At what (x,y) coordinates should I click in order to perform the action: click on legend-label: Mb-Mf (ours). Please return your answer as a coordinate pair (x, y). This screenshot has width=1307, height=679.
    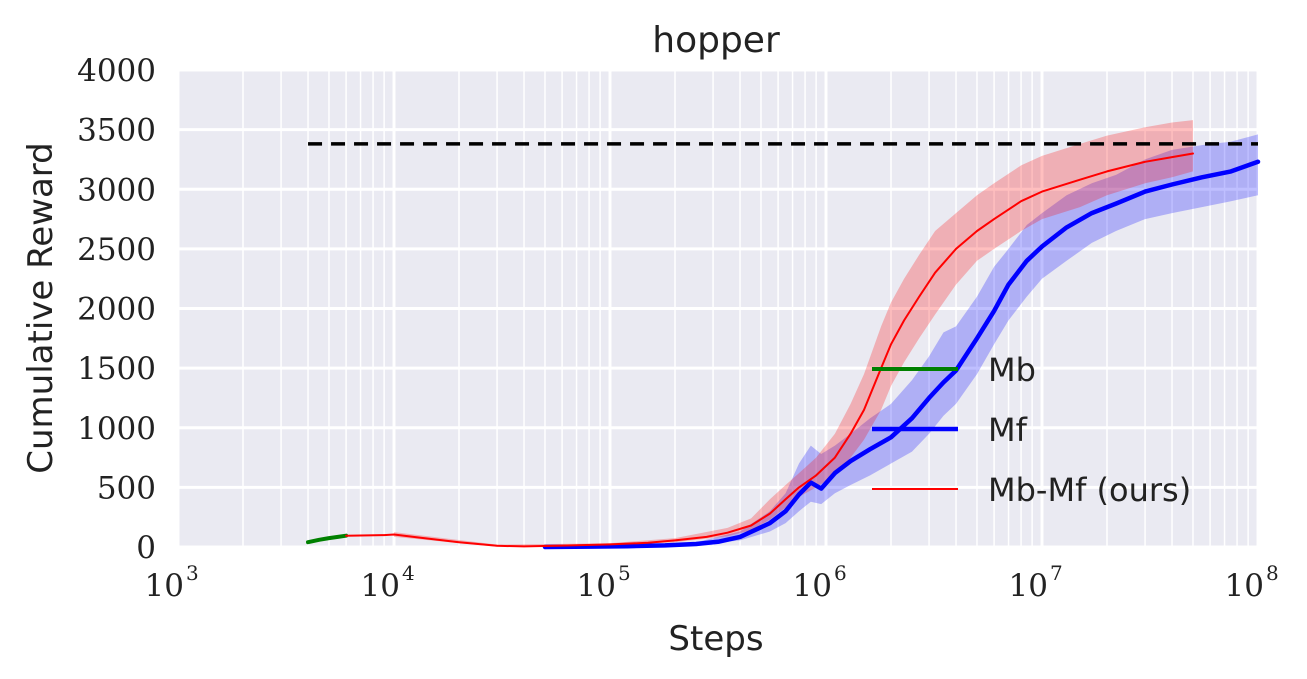
    Looking at the image, I should click on (1089, 490).